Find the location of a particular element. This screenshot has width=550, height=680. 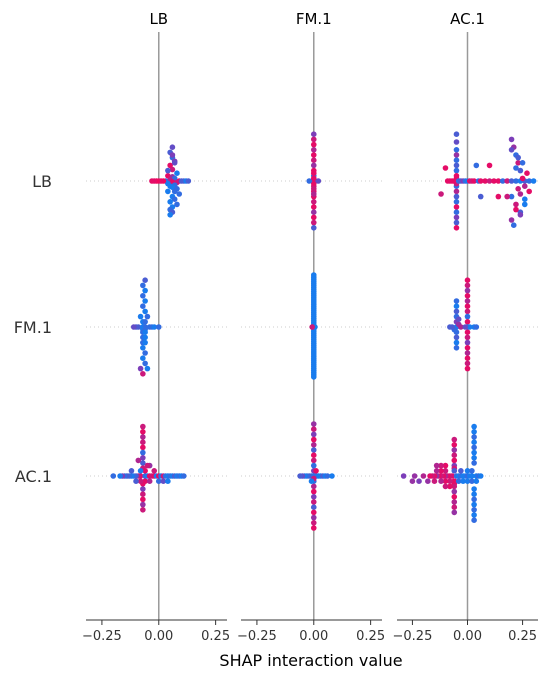

panel-title-lb: LB is located at coordinates (158, 19).